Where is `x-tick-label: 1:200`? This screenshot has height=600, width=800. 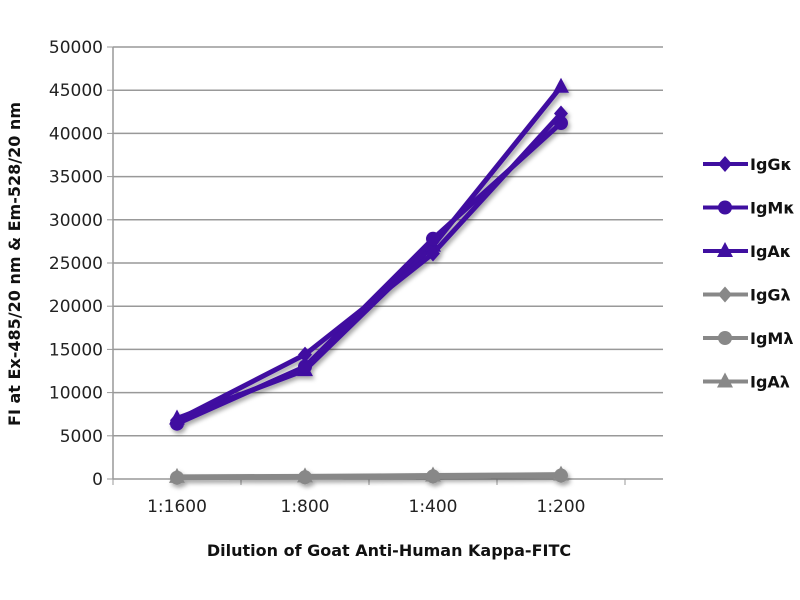
x-tick-label: 1:200 is located at coordinates (561, 507).